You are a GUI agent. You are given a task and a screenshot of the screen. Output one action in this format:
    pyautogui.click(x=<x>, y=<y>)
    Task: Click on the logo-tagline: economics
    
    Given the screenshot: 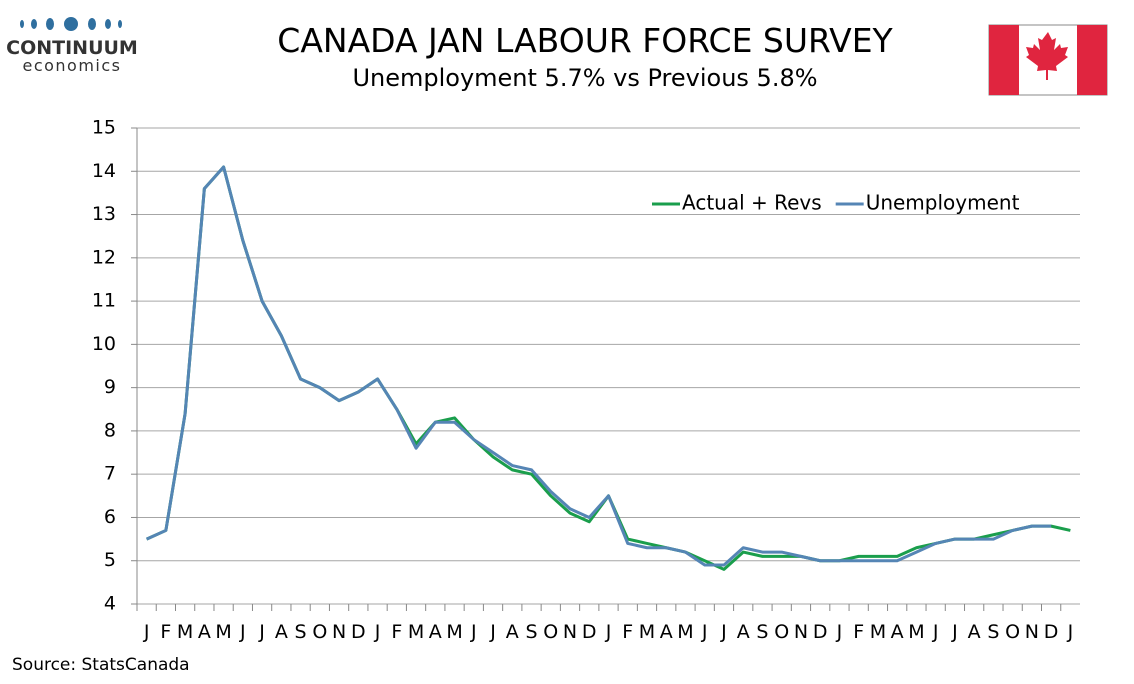 What is the action you would take?
    pyautogui.click(x=71, y=65)
    